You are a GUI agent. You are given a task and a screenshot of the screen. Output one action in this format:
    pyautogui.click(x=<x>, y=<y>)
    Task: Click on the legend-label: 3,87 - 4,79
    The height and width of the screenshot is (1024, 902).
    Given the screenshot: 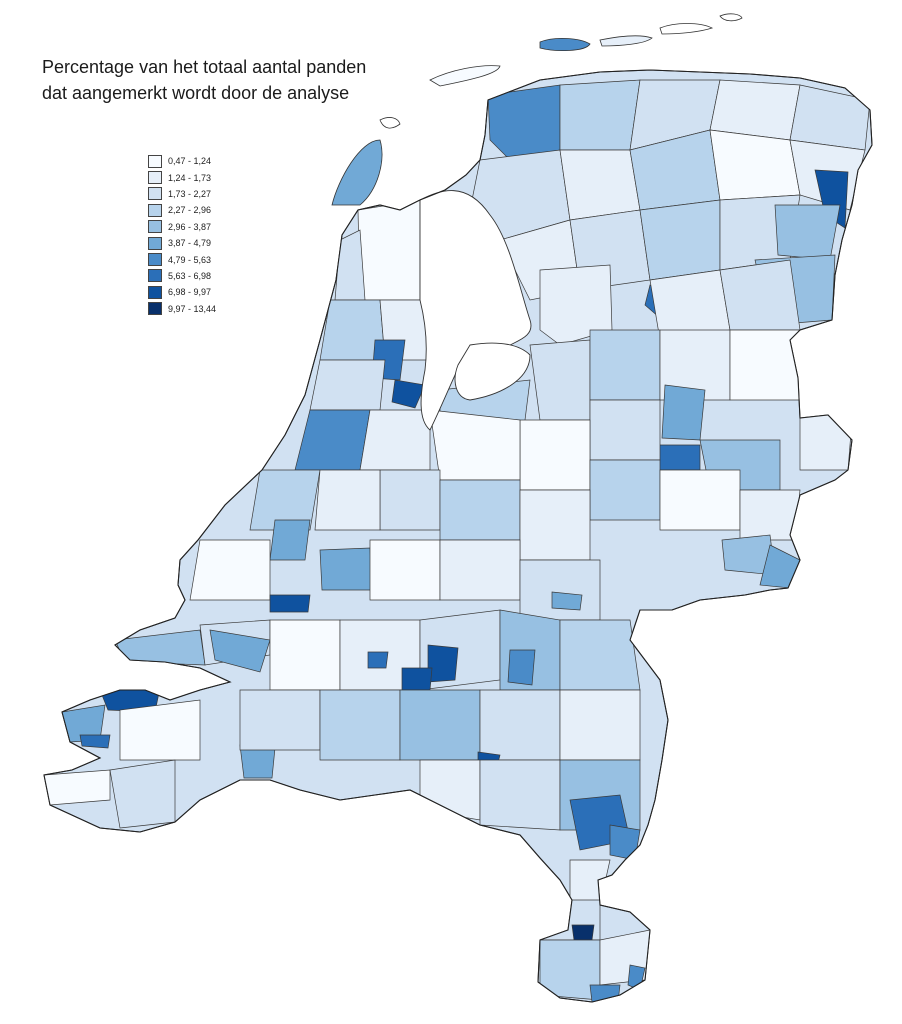 What is the action you would take?
    pyautogui.click(x=190, y=243)
    